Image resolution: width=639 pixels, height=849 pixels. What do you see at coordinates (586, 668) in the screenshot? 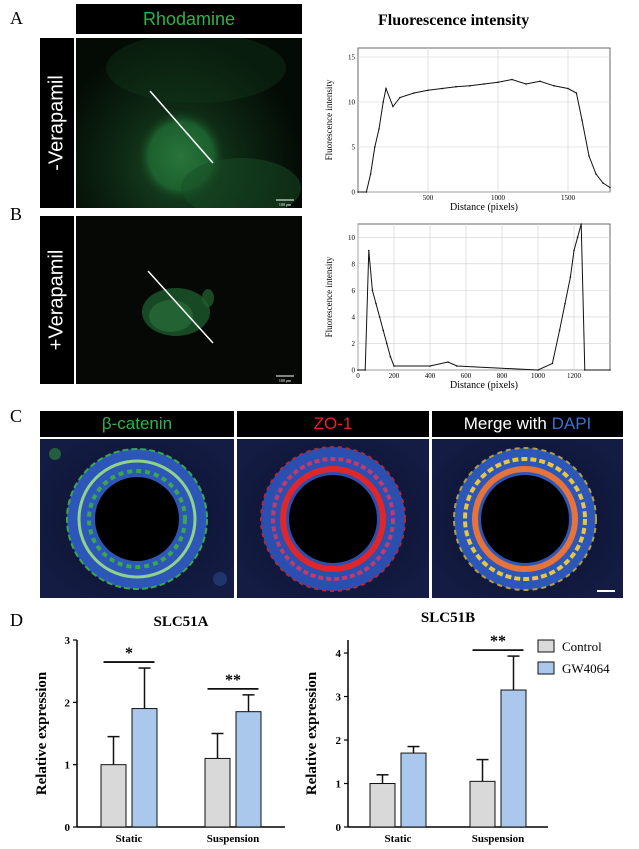
I see `slc51b-legend-label: GW4064` at bounding box center [586, 668].